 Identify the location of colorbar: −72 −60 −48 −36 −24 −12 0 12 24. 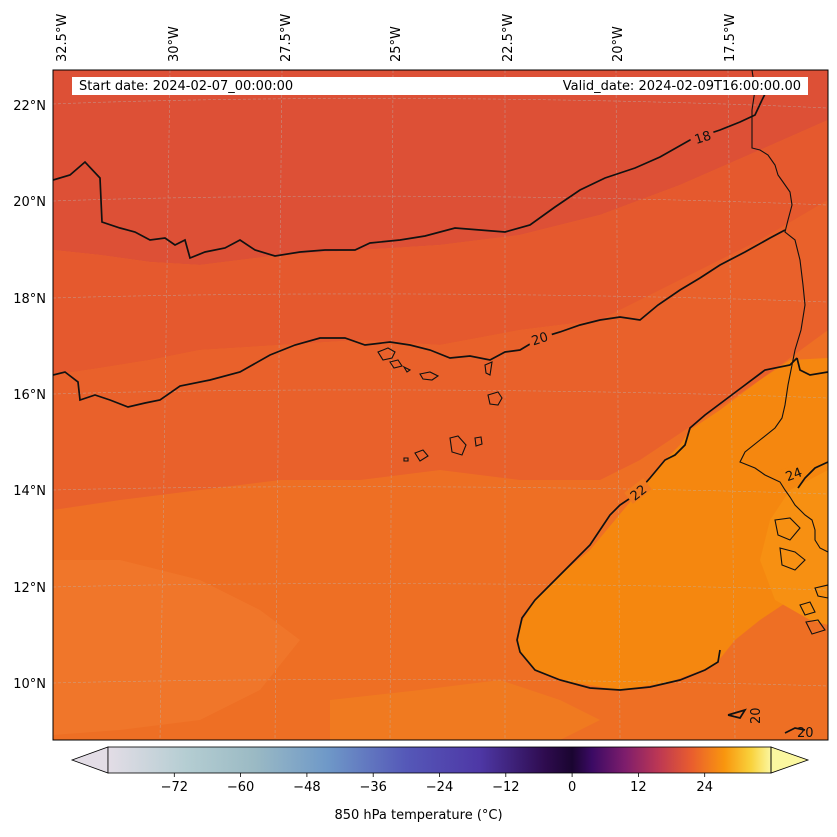
(440, 770).